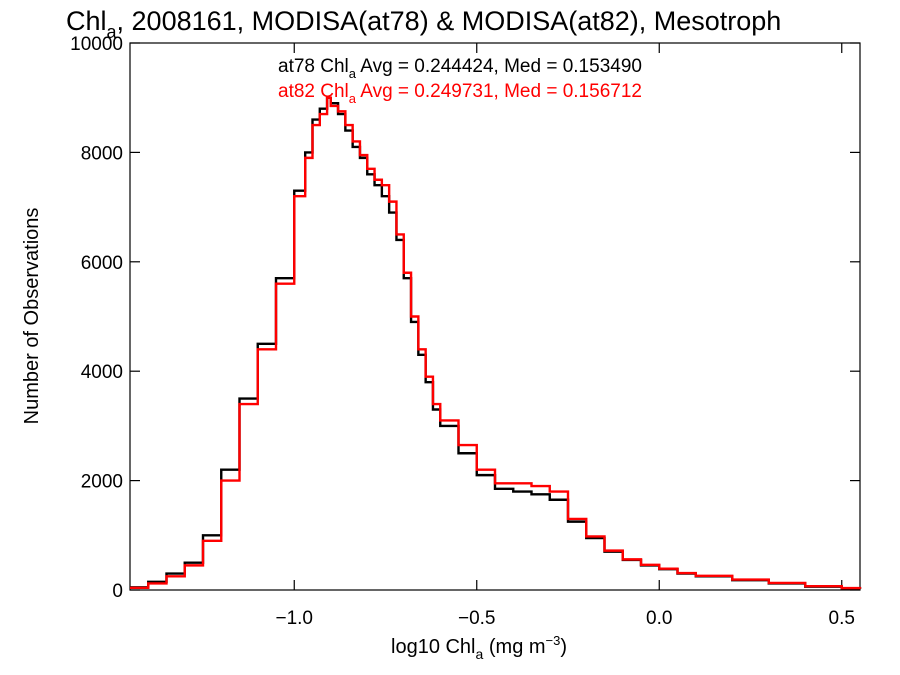 This screenshot has width=900, height=675. I want to click on x-tick-label: −0.5, so click(477, 618).